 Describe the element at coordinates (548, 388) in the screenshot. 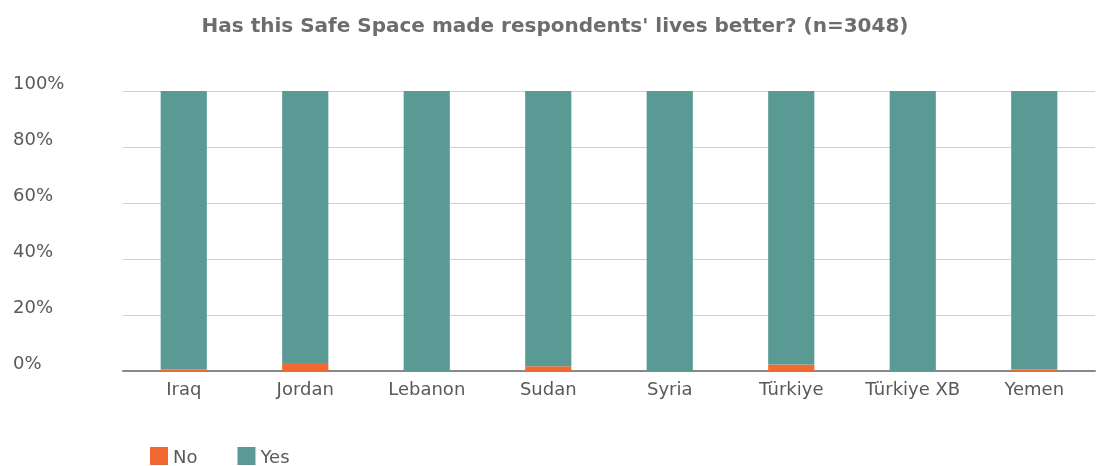

I see `x-tick-label: Sudan` at that location.